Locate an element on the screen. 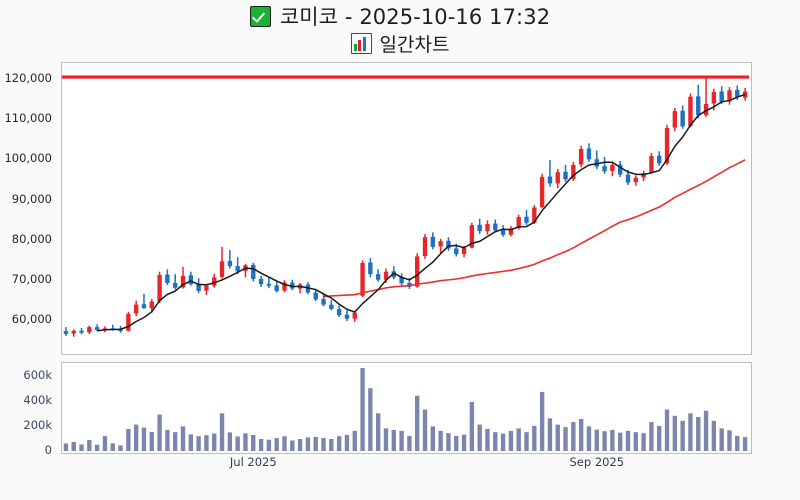 The width and height of the screenshot is (800, 500). x-axis-tick: Sep 2025 is located at coordinates (597, 462).